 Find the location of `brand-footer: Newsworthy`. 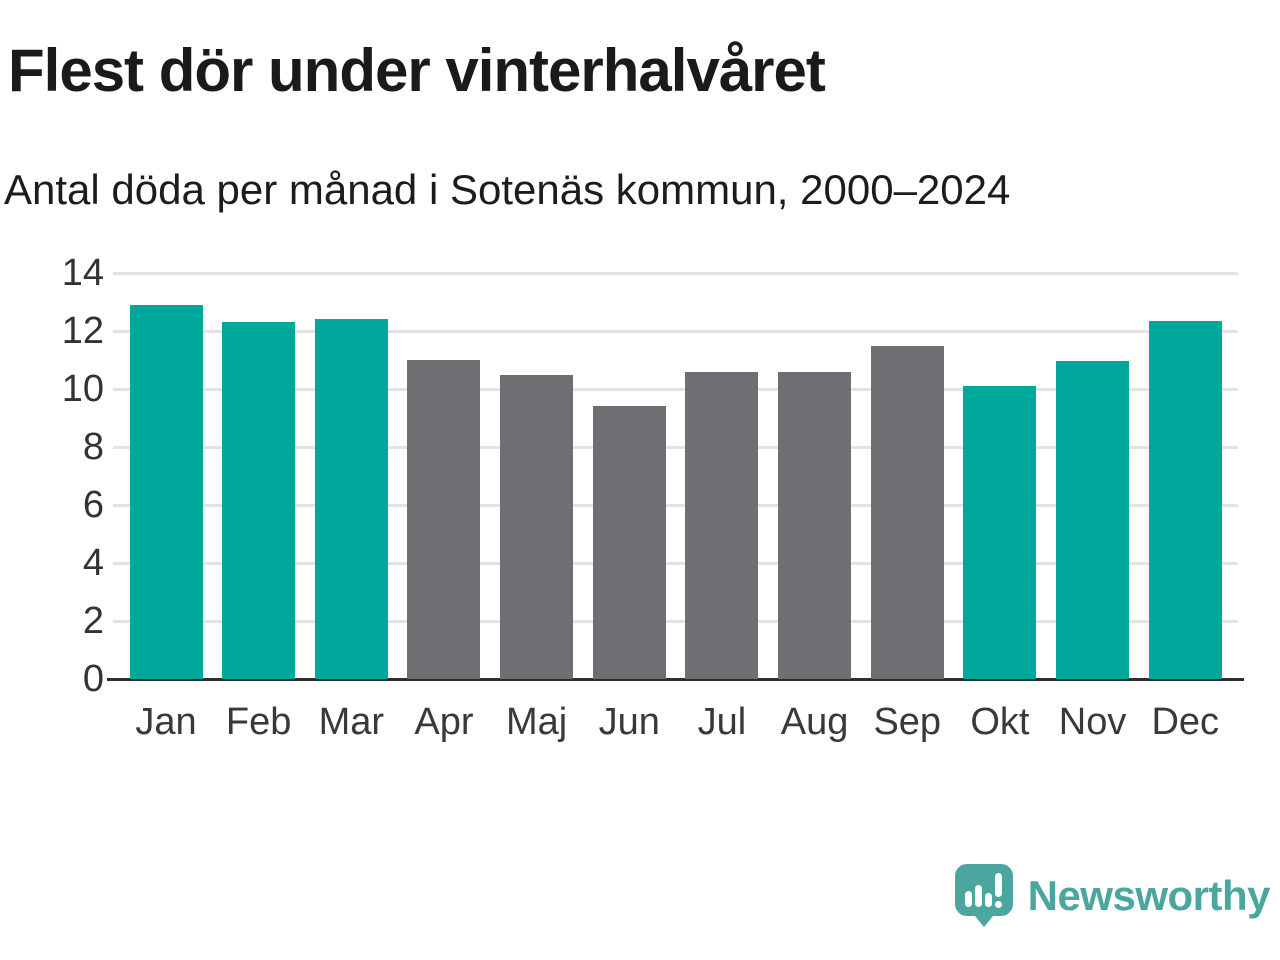

brand-footer: Newsworthy is located at coordinates (1112, 896).